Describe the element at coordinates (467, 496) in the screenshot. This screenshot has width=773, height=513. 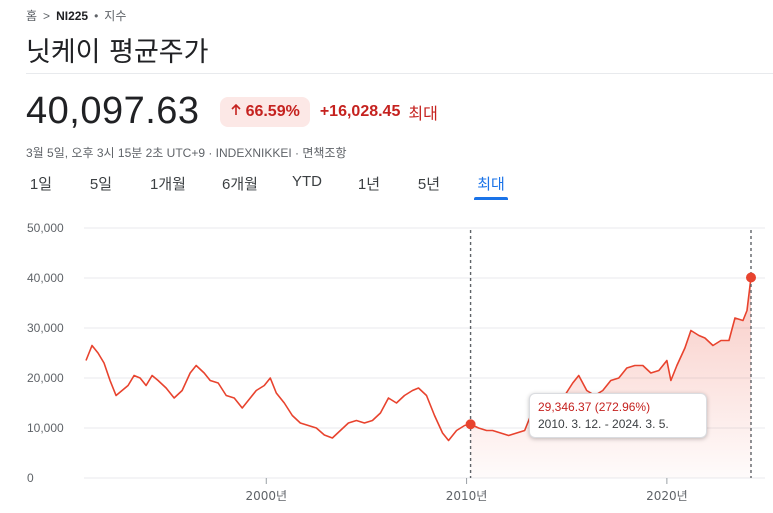
I see `x-tick-label: 2010년` at that location.